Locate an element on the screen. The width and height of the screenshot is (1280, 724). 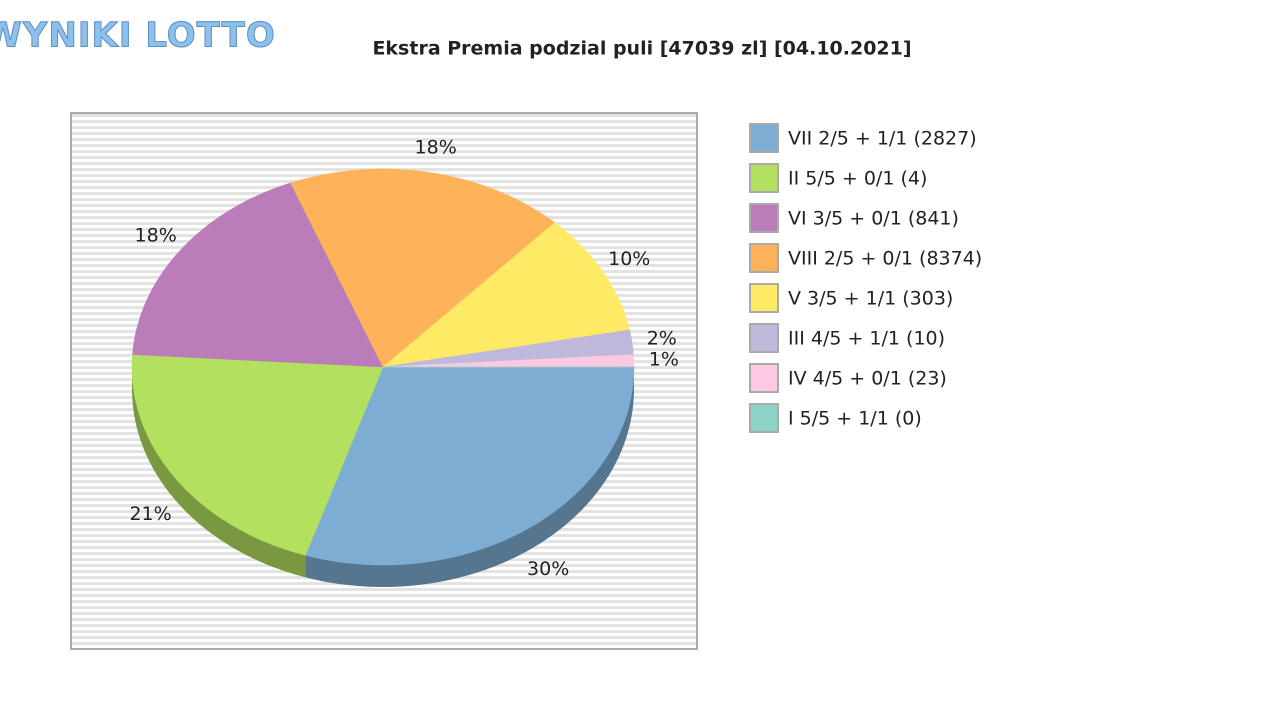
legend-label: I 5/5 + 1/1 (0) is located at coordinates (855, 419).